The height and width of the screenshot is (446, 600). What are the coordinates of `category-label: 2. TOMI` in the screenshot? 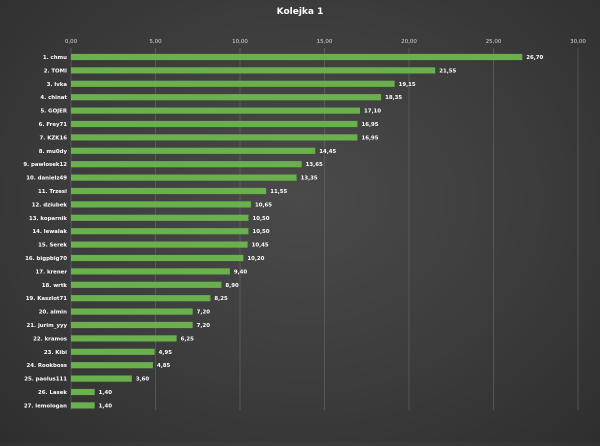 It's located at (55, 71).